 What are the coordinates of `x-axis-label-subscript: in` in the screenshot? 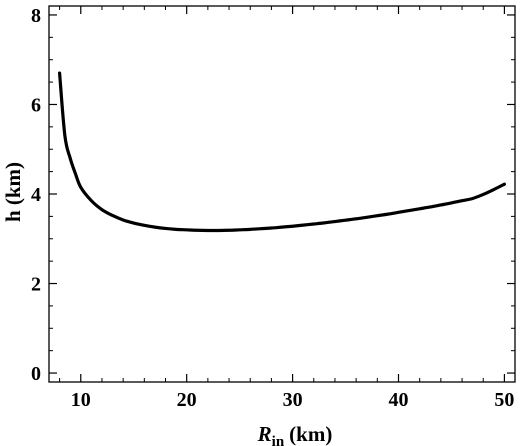 It's located at (278, 440).